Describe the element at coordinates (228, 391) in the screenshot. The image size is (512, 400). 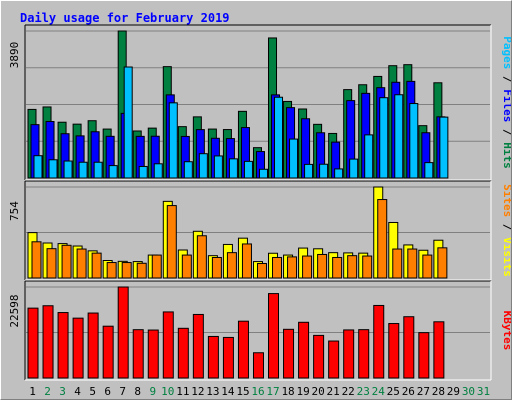
I see `x-tick-label-day-14: 14` at that location.